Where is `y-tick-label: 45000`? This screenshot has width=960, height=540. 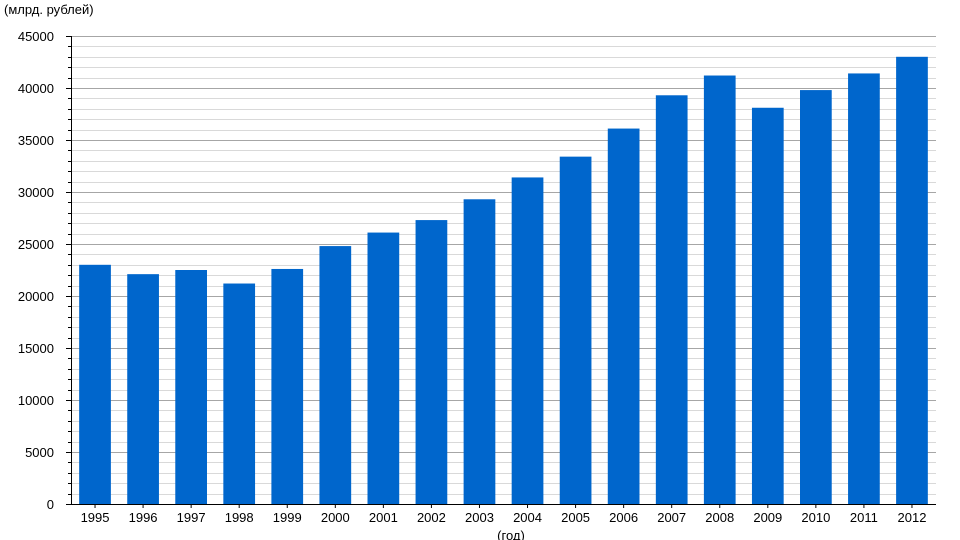 y-tick-label: 45000 is located at coordinates (36, 36).